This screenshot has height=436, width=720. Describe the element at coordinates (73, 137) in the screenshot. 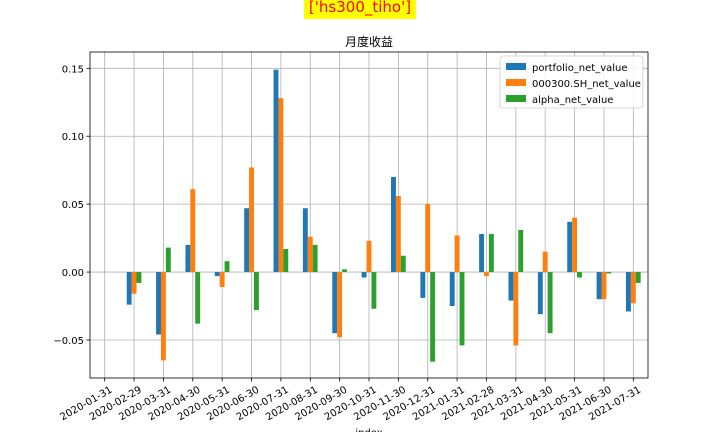

I see `y-tick-label: 0.10` at that location.